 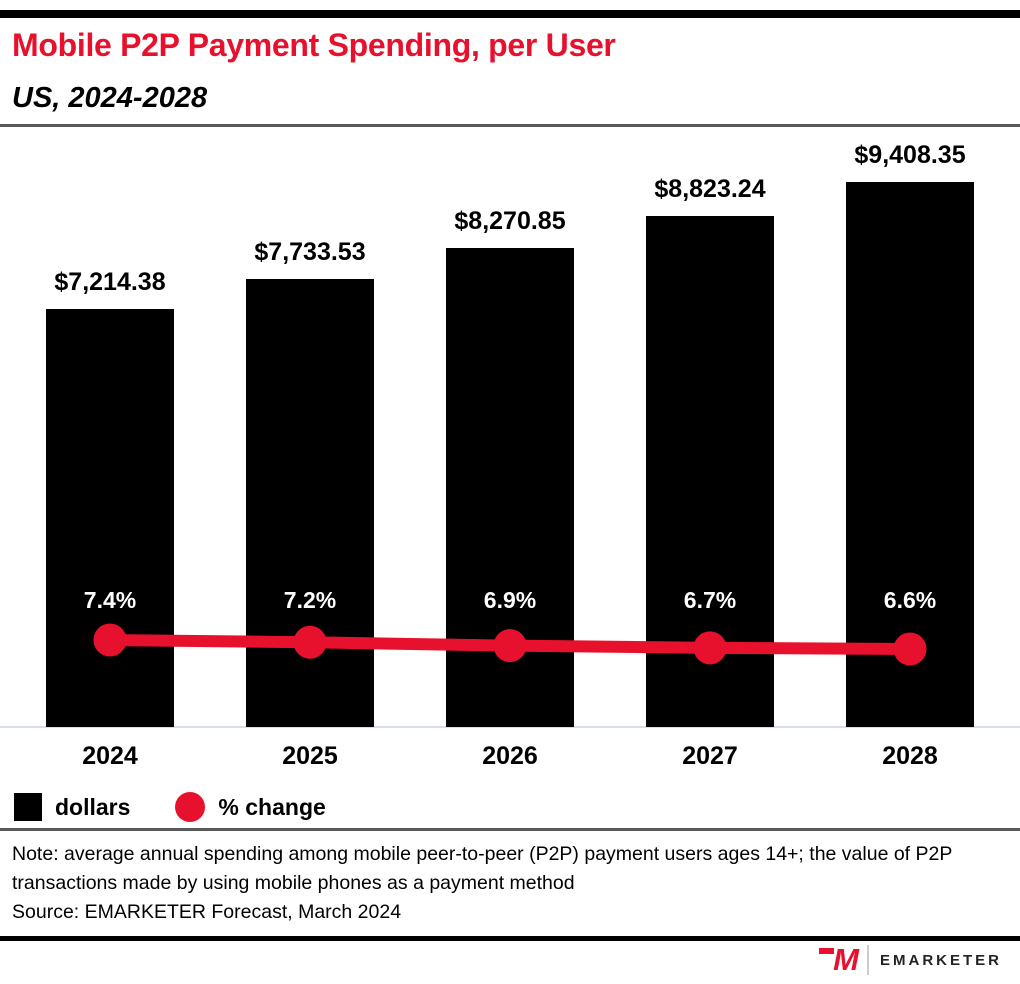 What do you see at coordinates (510, 829) in the screenshot?
I see `legend-divider` at bounding box center [510, 829].